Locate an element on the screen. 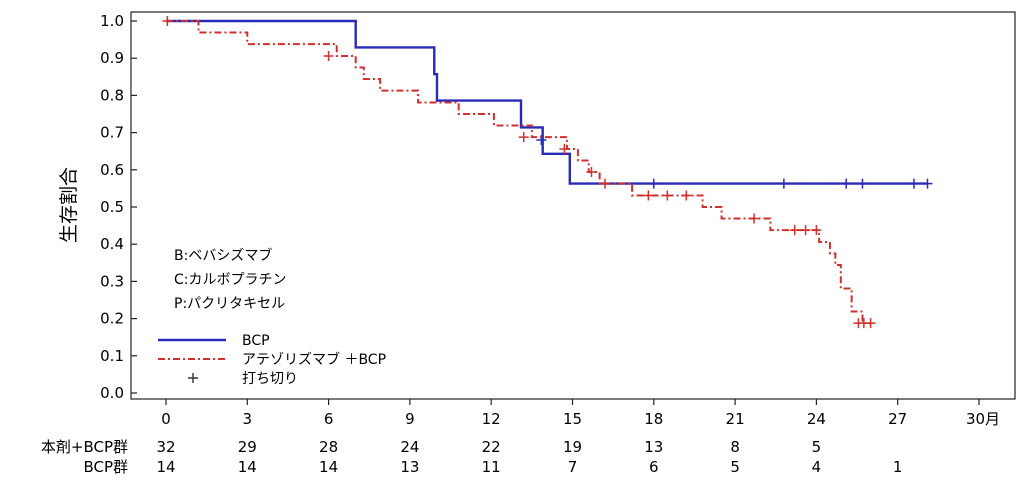 The height and width of the screenshot is (484, 1022). risk-count: 22 is located at coordinates (491, 447).